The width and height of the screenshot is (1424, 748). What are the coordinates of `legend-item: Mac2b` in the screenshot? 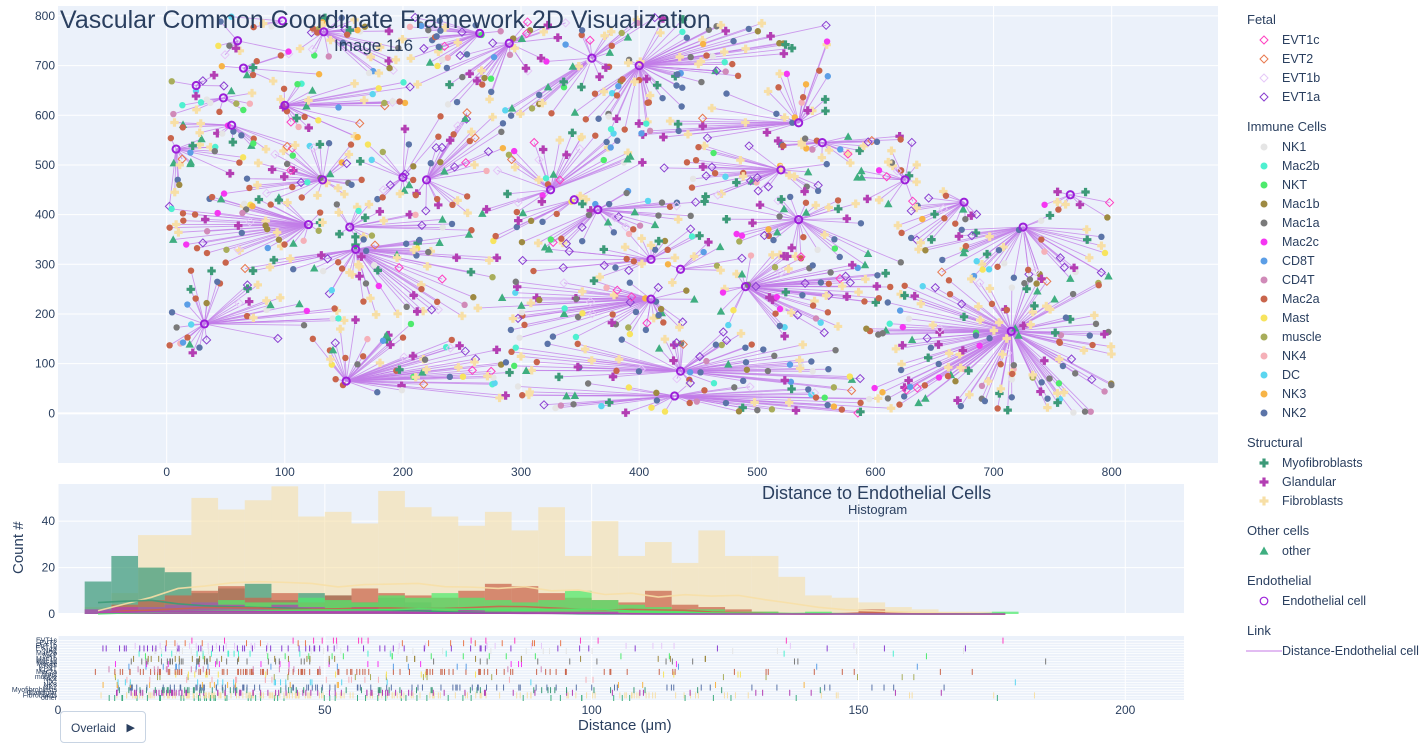 It's located at (1334, 166).